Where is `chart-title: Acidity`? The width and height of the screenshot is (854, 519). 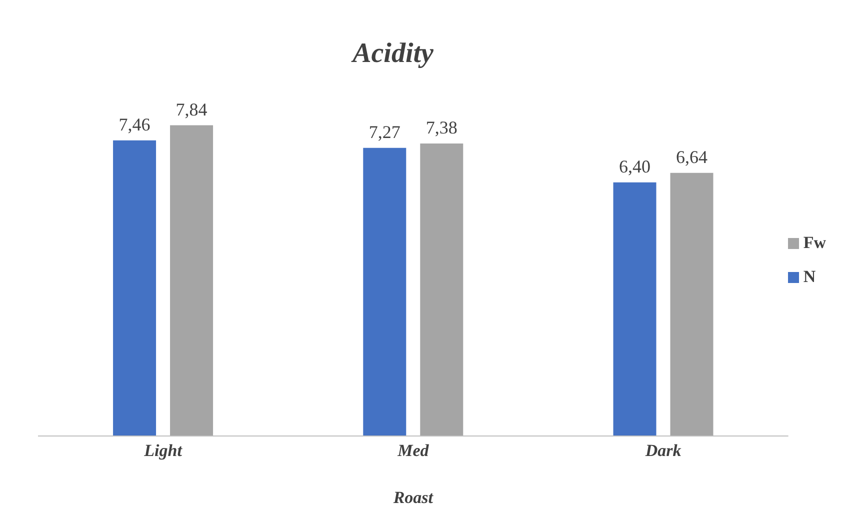
chart-title: Acidity is located at coordinates (392, 54).